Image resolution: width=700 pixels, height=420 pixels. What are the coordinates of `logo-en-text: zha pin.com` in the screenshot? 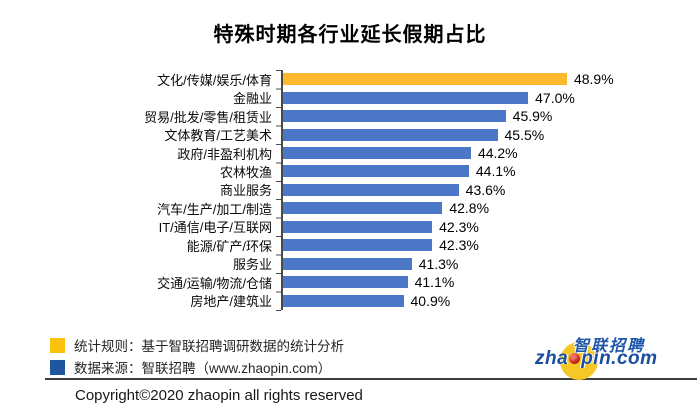 It's located at (596, 359).